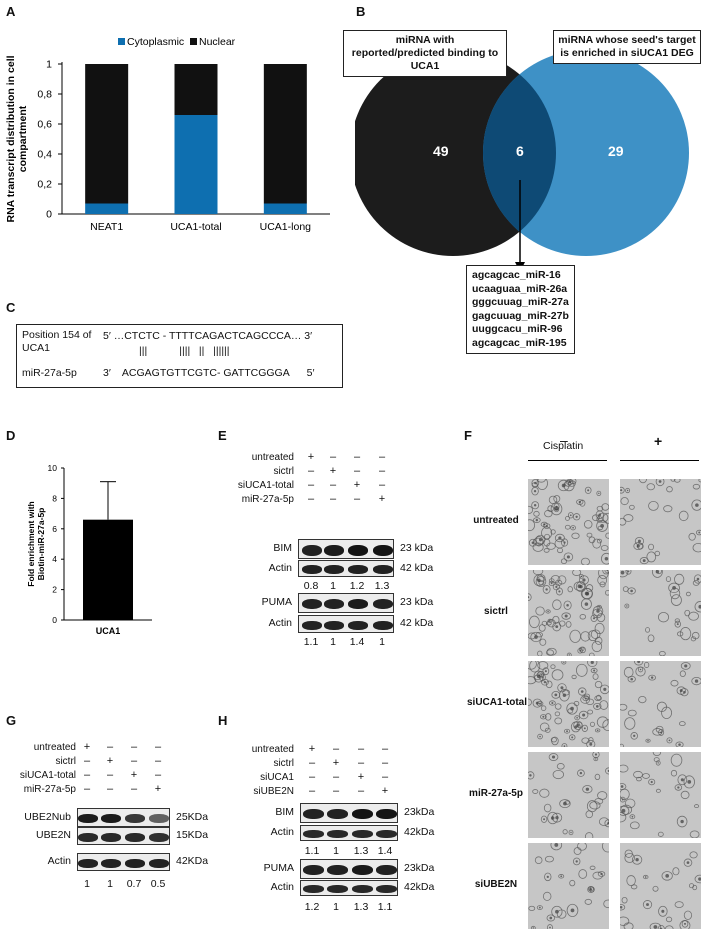 This screenshot has width=709, height=929. What do you see at coordinates (36, 543) in the screenshot?
I see `y-axis-title: Fold enrichment withBiotin-miR-27a-5p` at bounding box center [36, 543].